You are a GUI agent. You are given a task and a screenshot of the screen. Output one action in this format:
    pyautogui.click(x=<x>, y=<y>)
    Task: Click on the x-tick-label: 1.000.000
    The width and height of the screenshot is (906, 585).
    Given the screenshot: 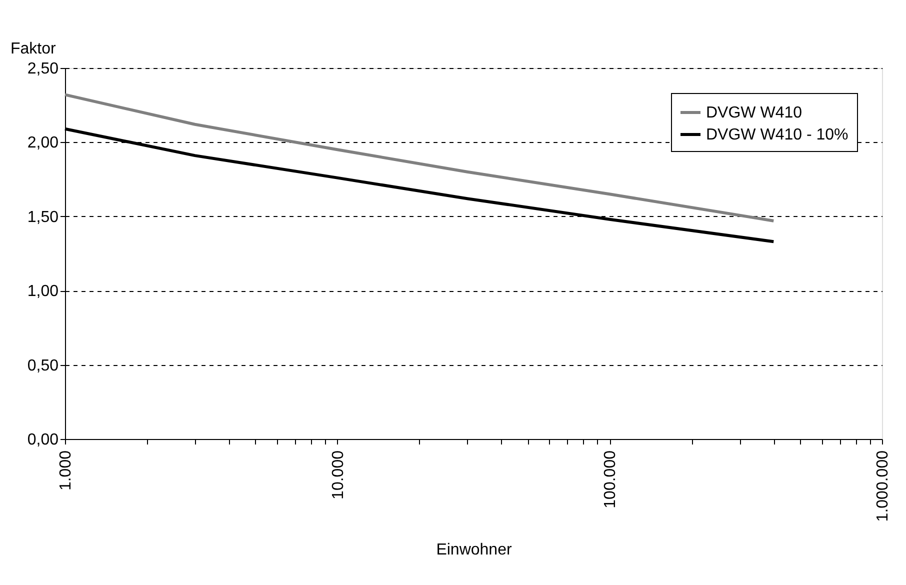 What is the action you would take?
    pyautogui.click(x=883, y=486)
    